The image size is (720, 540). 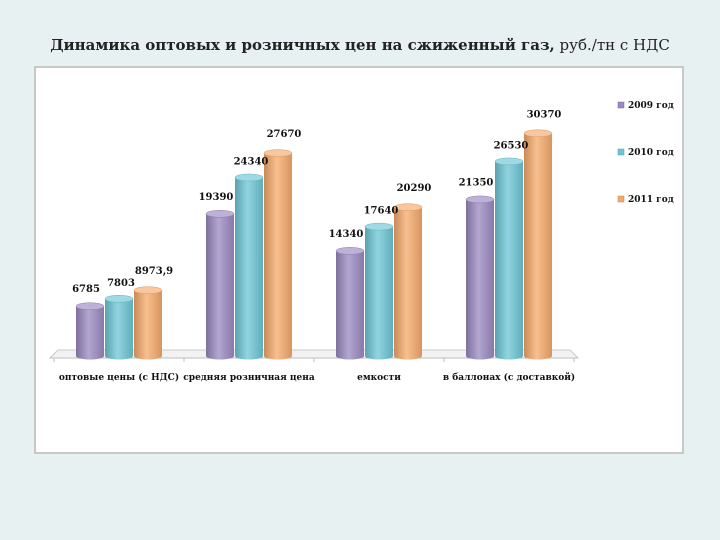 What do you see at coordinates (346, 234) in the screenshot?
I see `data-label: 14340` at bounding box center [346, 234].